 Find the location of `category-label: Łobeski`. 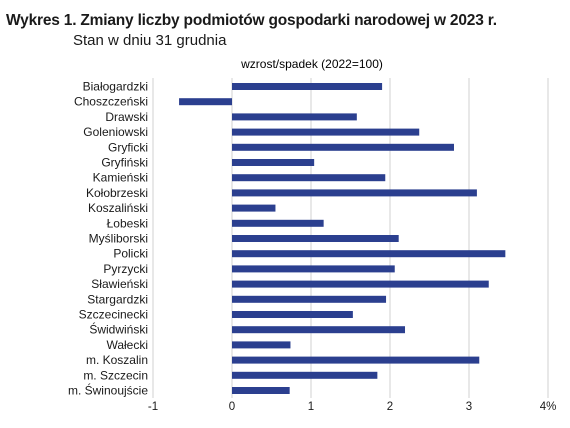

category-label: Łobeski is located at coordinates (127, 223).